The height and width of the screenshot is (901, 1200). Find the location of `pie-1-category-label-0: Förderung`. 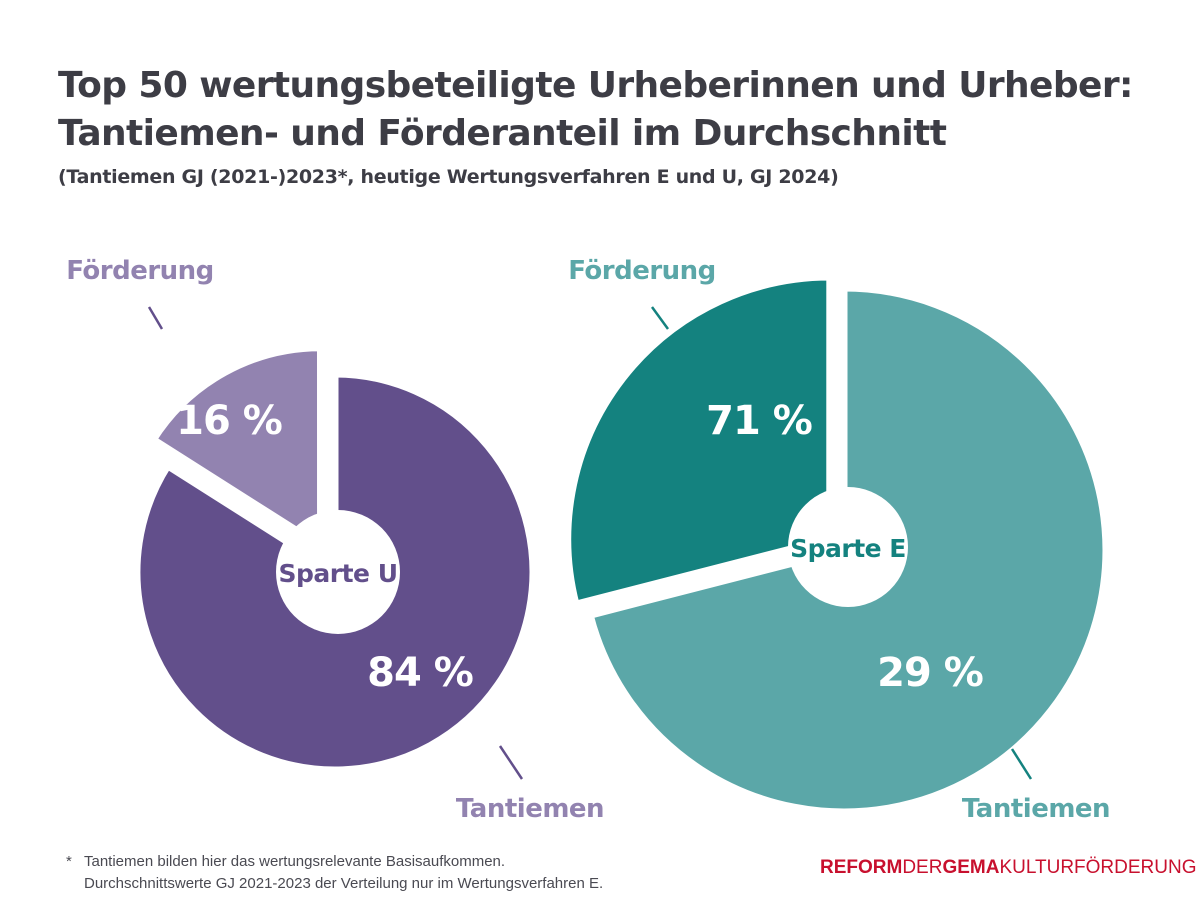

pie-1-category-label-0: Förderung is located at coordinates (642, 271).